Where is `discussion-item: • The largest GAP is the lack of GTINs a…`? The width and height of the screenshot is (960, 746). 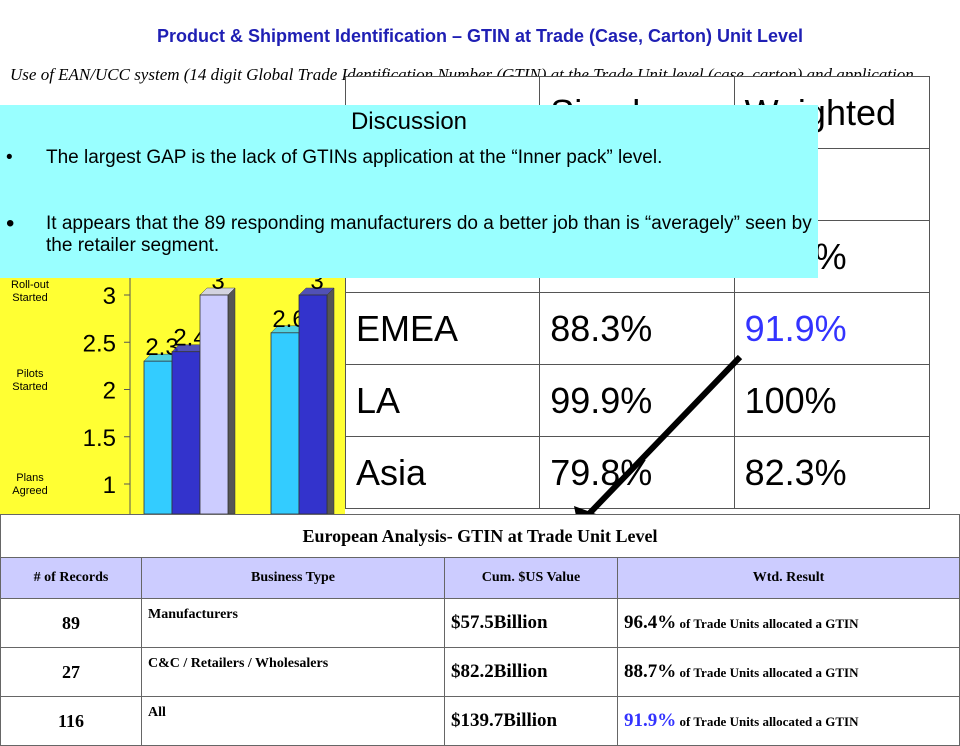
discussion-item: • The largest GAP is the lack of GTINs a… is located at coordinates (412, 170).